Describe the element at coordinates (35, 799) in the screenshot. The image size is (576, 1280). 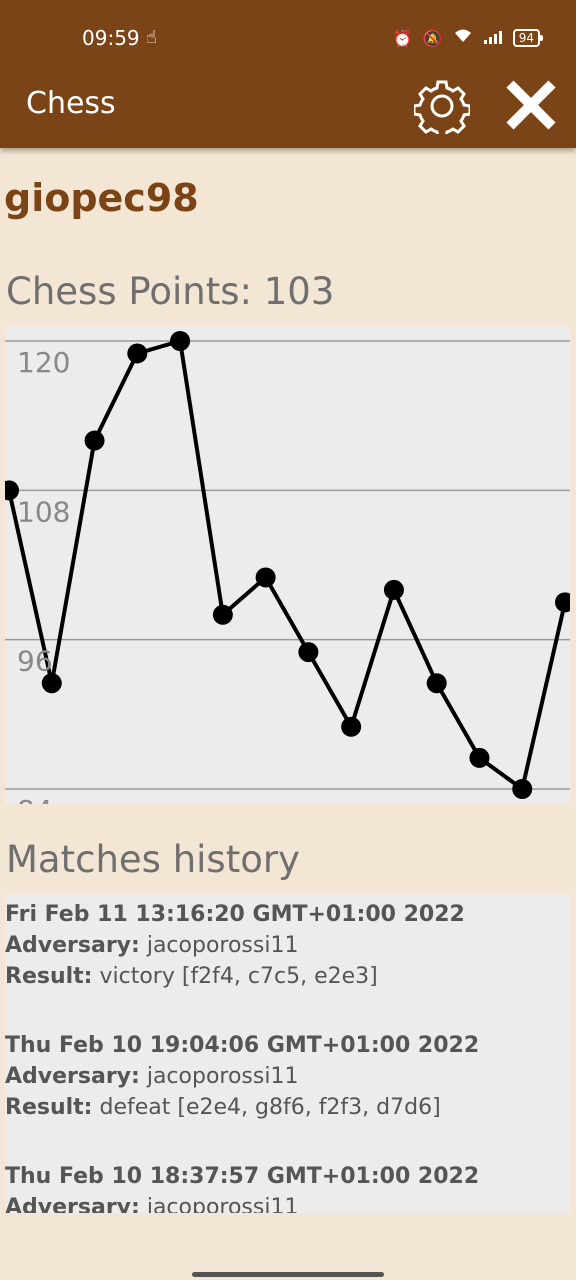
I see `y-tick-label: 84` at that location.